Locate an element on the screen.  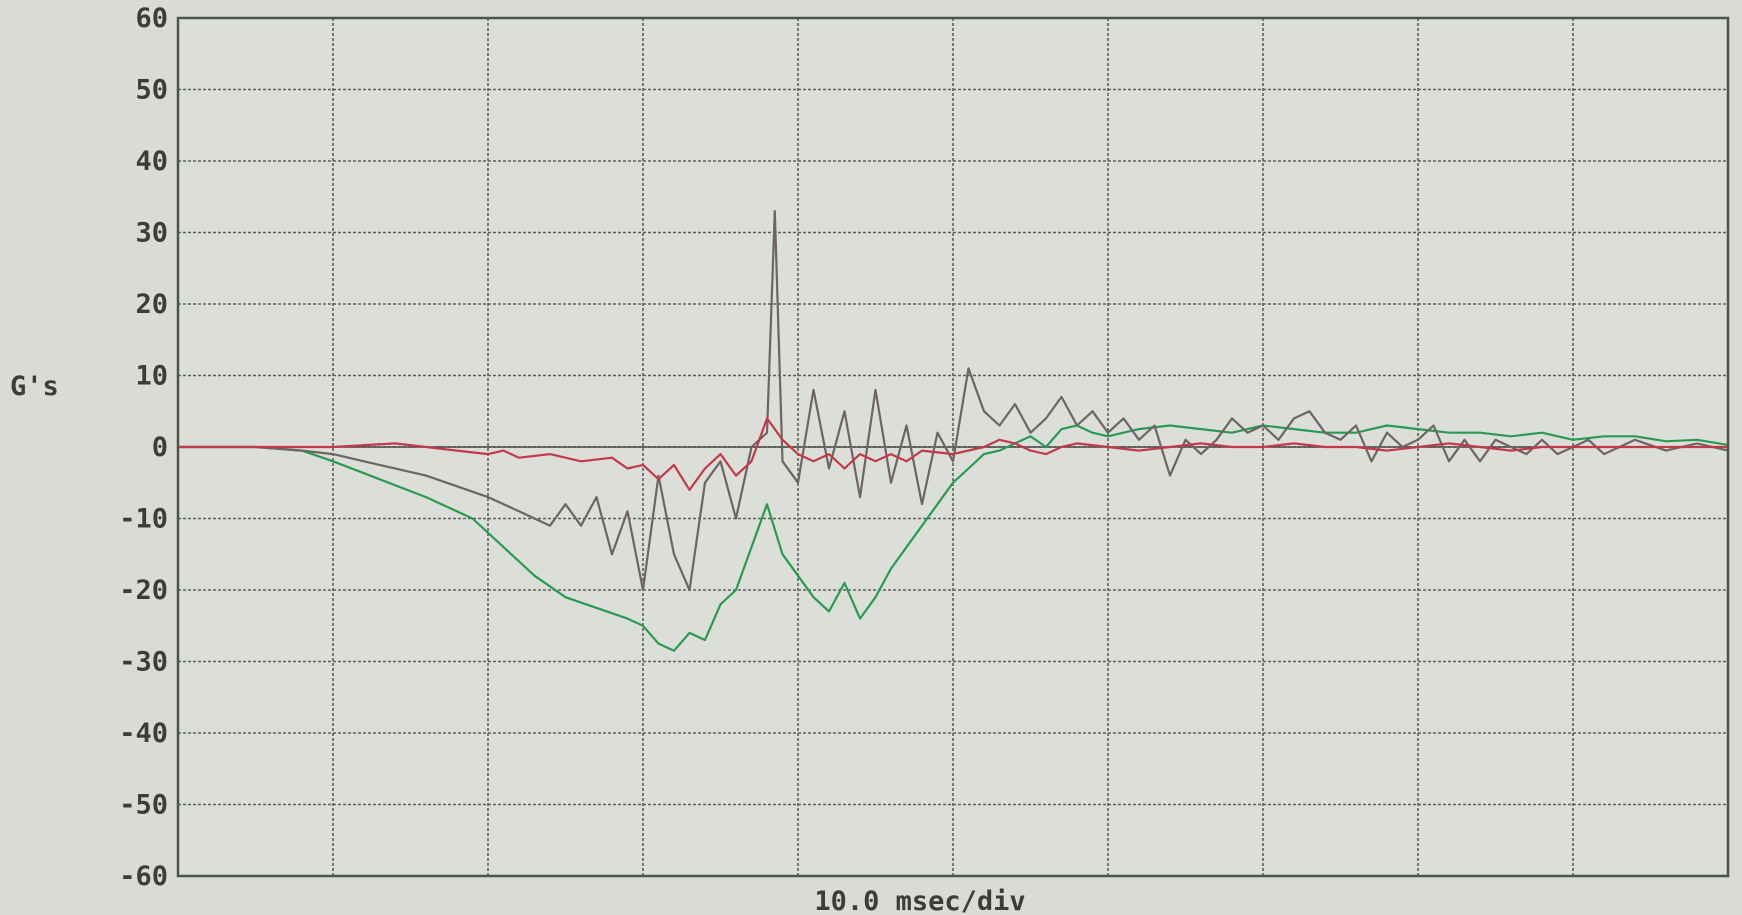
y-tick-label: 40 is located at coordinates (151, 161).